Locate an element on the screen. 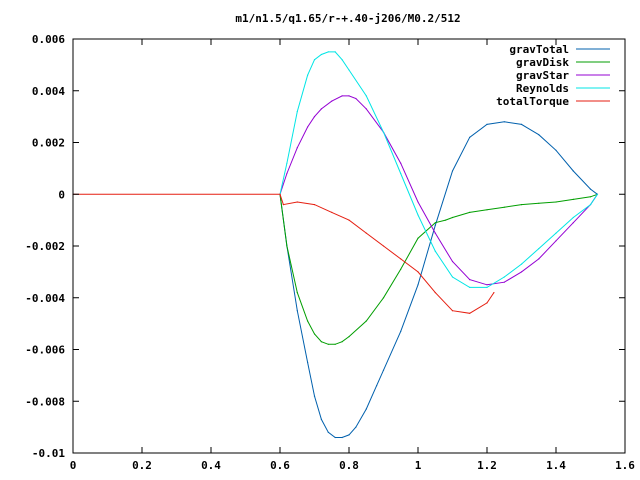 Image resolution: width=640 pixels, height=480 pixels. x-tick-label: 0 is located at coordinates (73, 465).